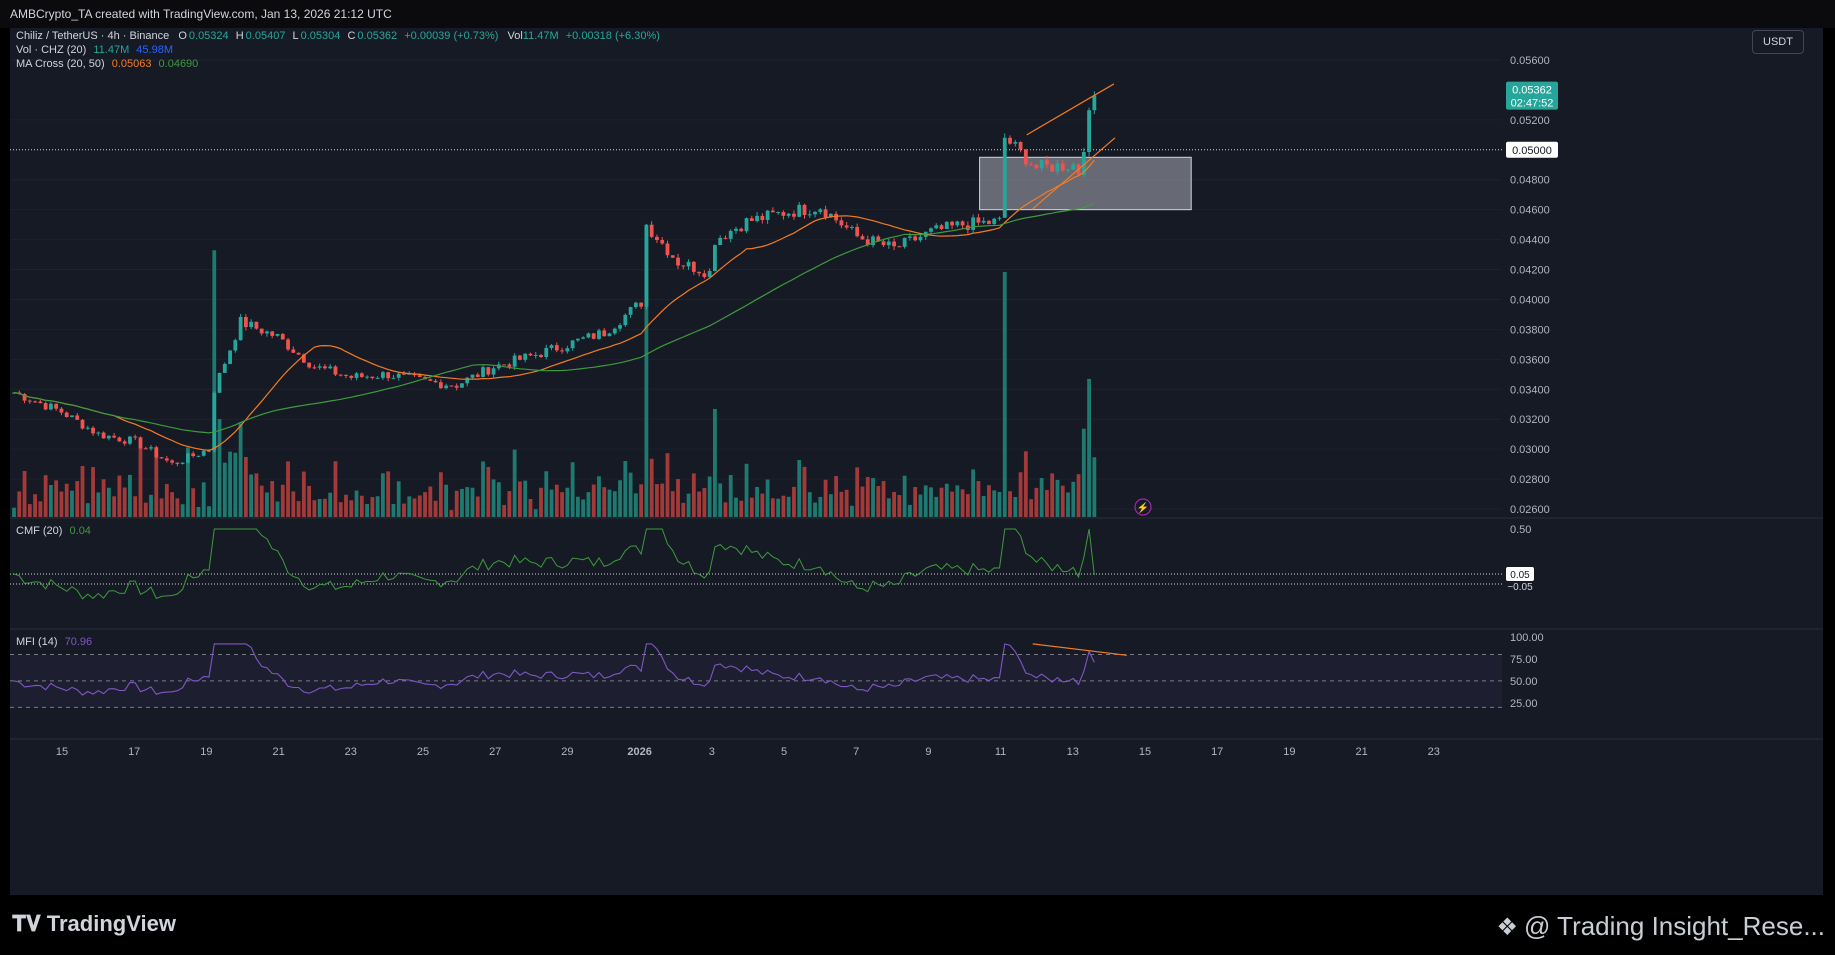 Image resolution: width=1835 pixels, height=955 pixels. Describe the element at coordinates (1778, 42) in the screenshot. I see `currency-button: USDT` at that location.